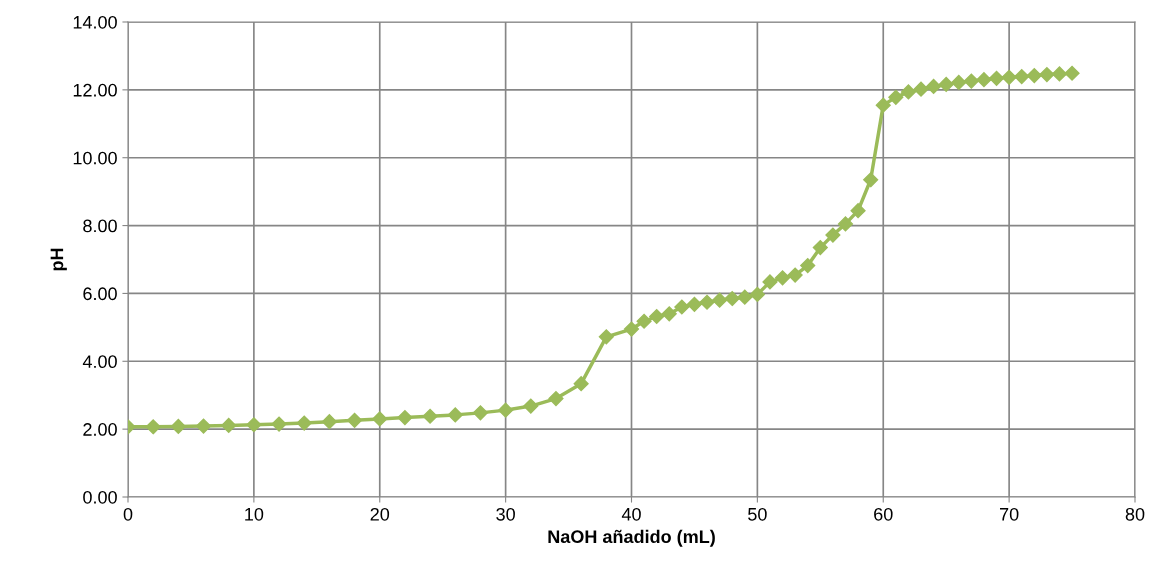 The width and height of the screenshot is (1153, 586). I want to click on x-tick-label: 10, so click(254, 514).